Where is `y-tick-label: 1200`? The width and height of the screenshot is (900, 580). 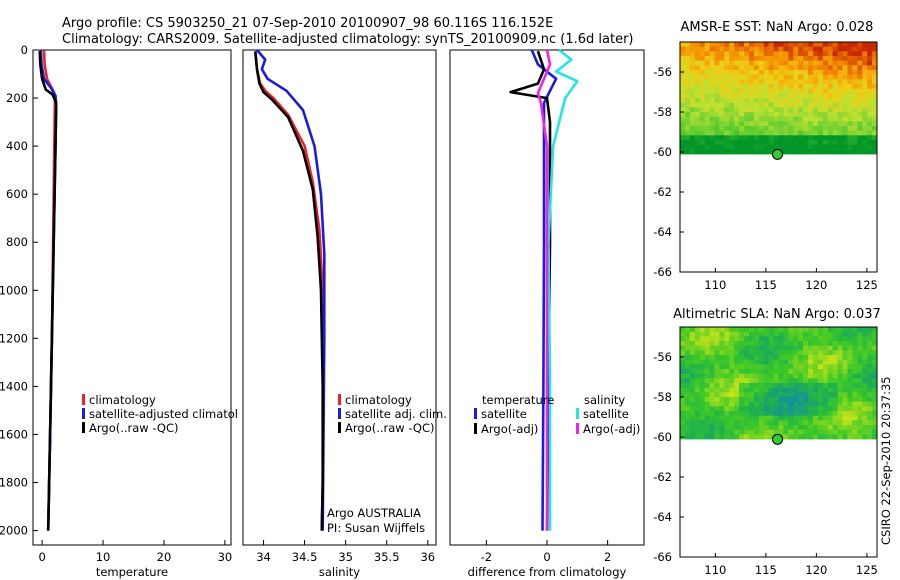
y-tick-label: 1200 is located at coordinates (14, 338).